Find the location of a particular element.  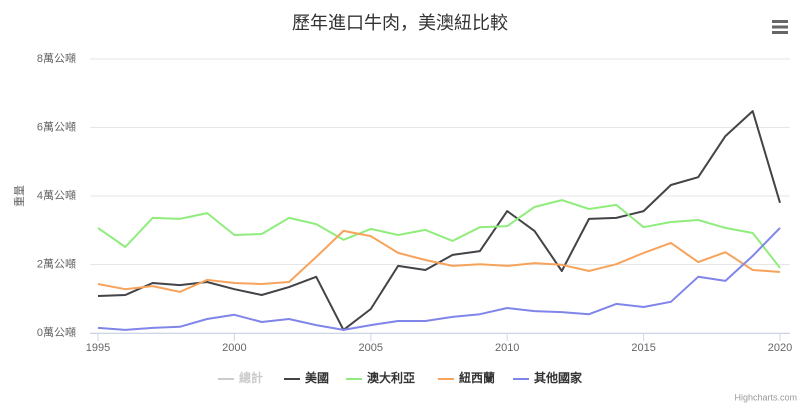

credits: Highcharts.com is located at coordinates (765, 397).